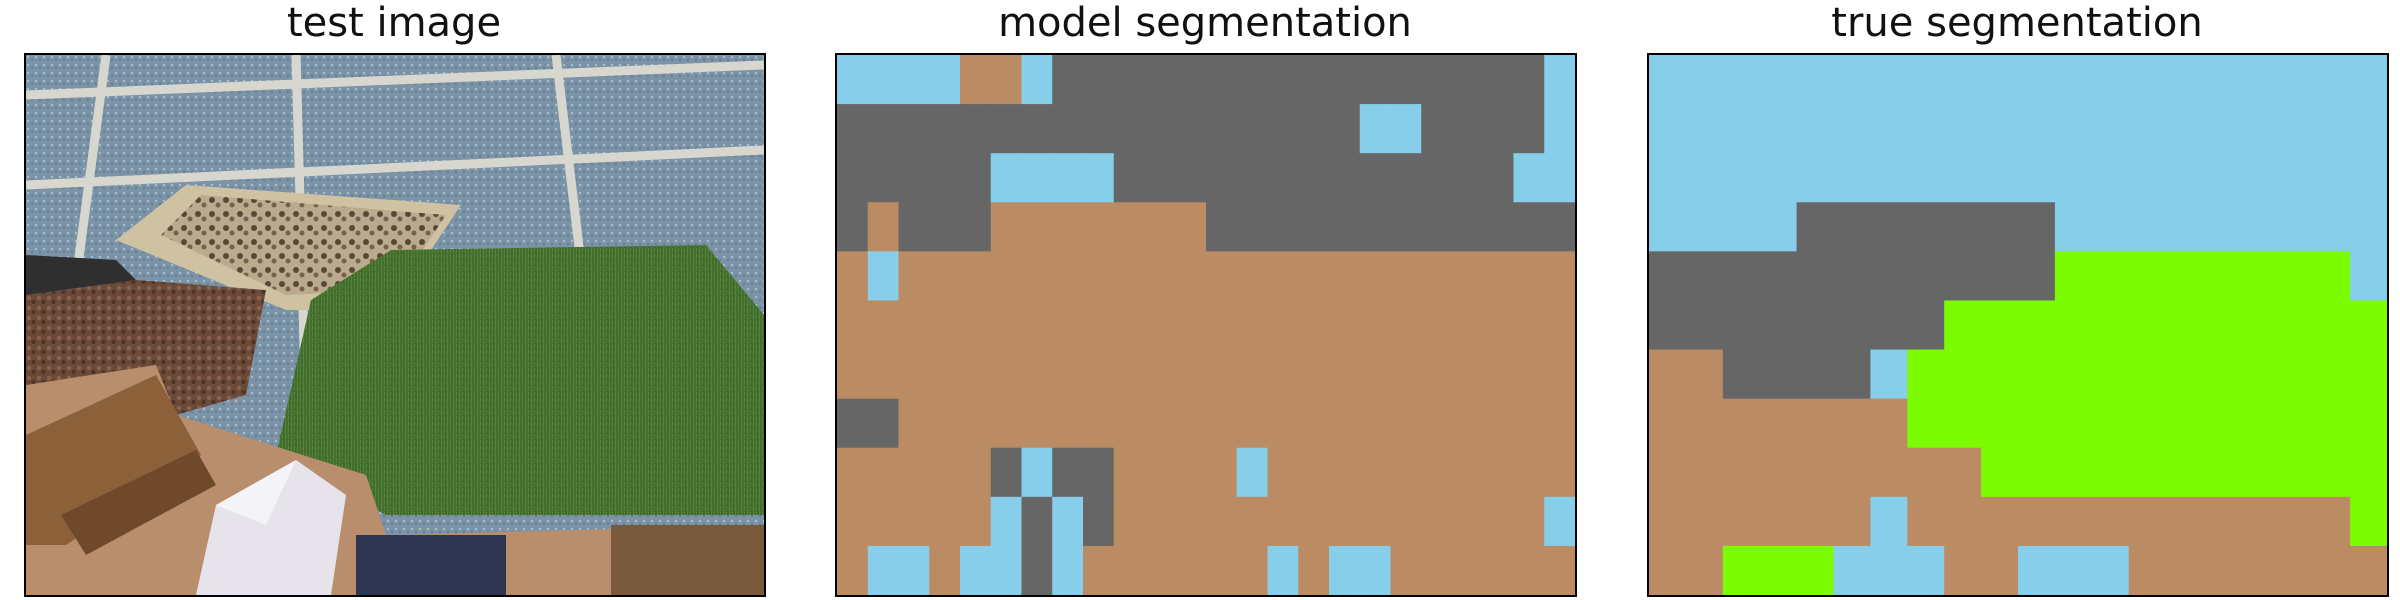 The height and width of the screenshot is (600, 2400). I want to click on true-segmentation-title: true segmentation, so click(2017, 23).